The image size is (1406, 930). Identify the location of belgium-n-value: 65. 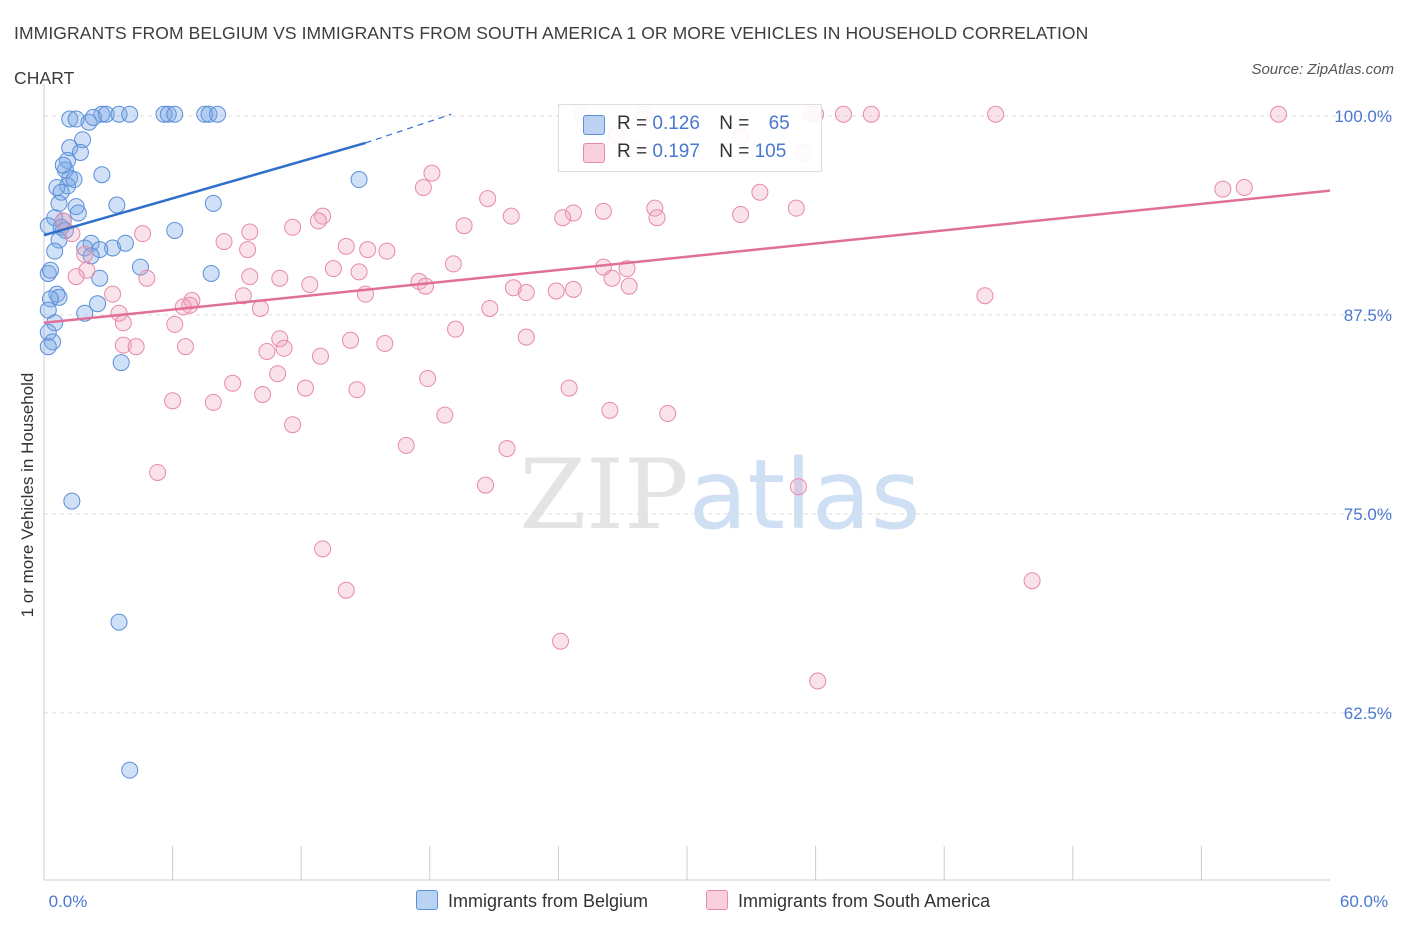
(779, 123).